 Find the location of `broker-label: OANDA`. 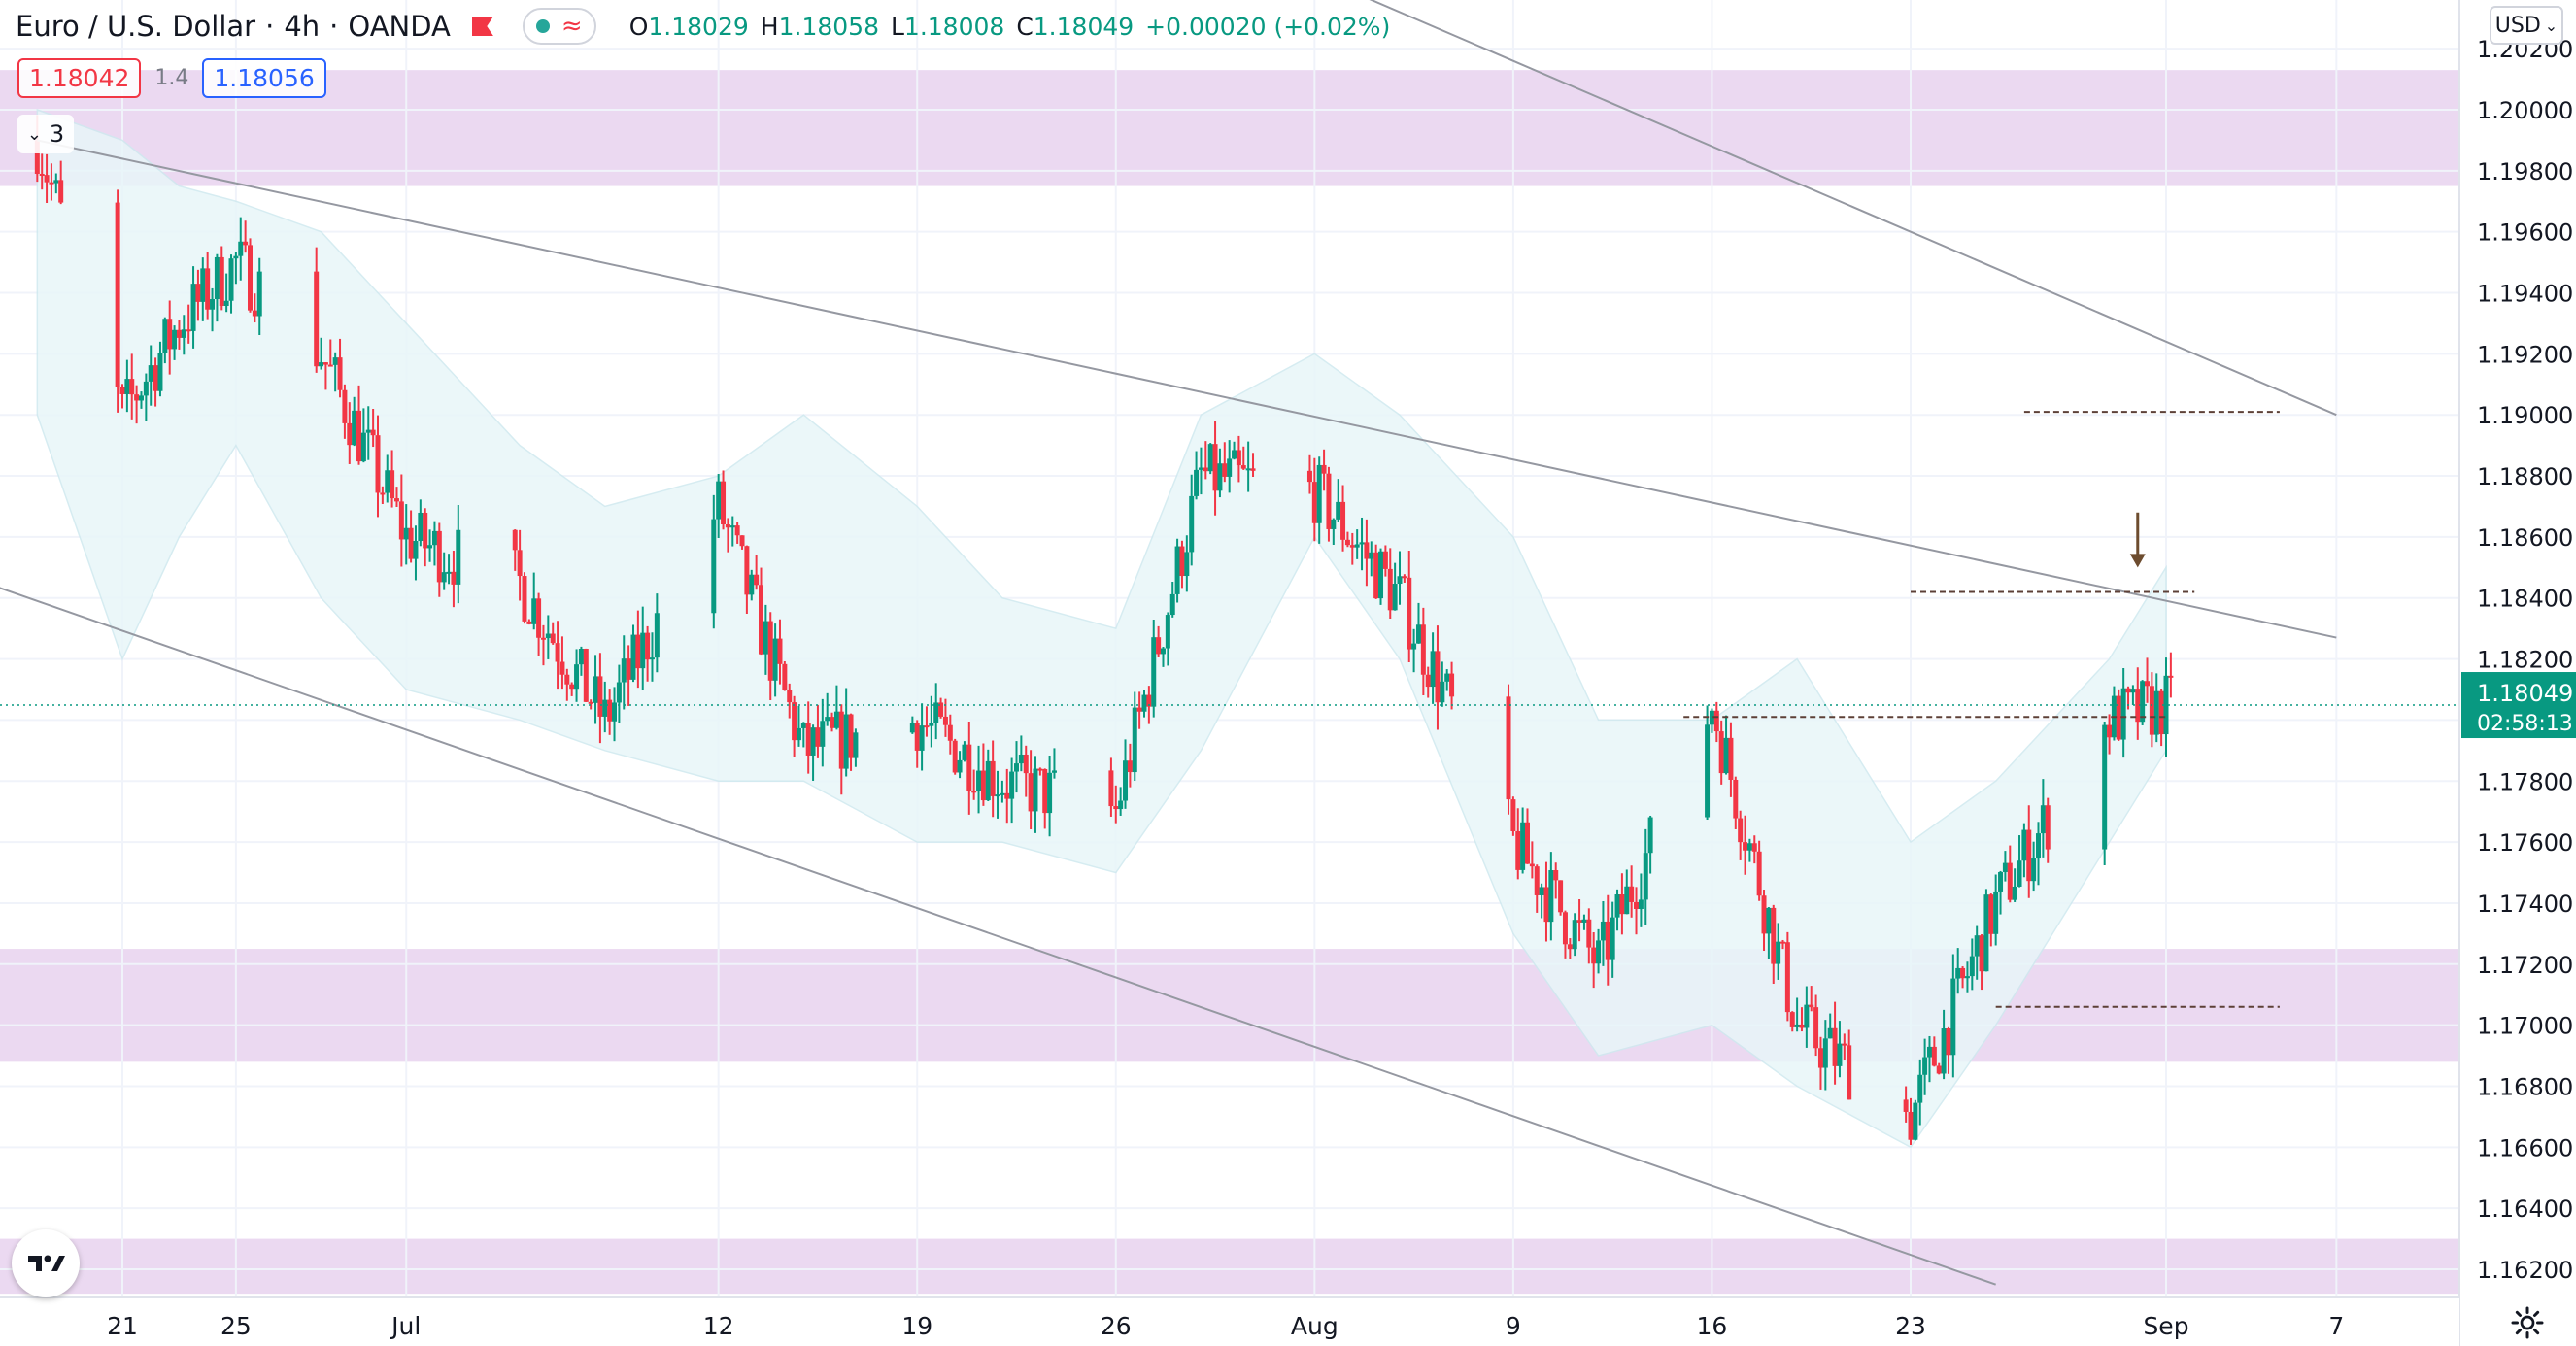

broker-label: OANDA is located at coordinates (399, 26).